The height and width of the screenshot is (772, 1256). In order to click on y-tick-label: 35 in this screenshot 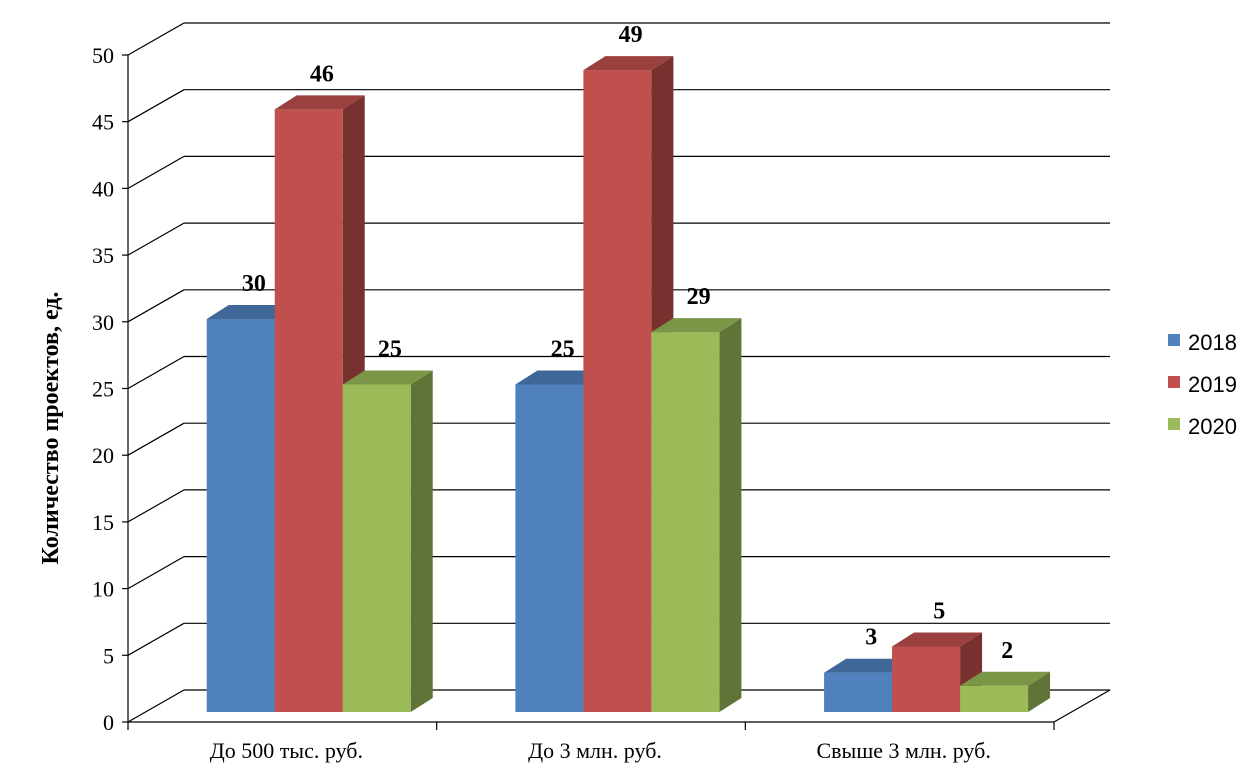, I will do `click(103, 255)`.